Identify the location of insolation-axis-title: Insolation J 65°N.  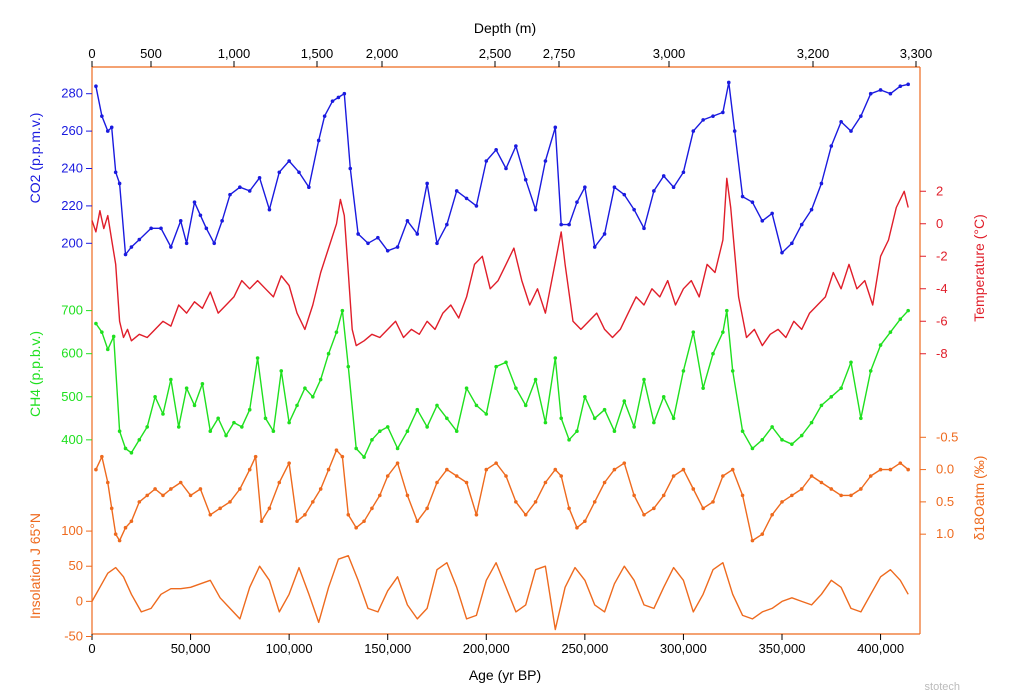
(35, 566).